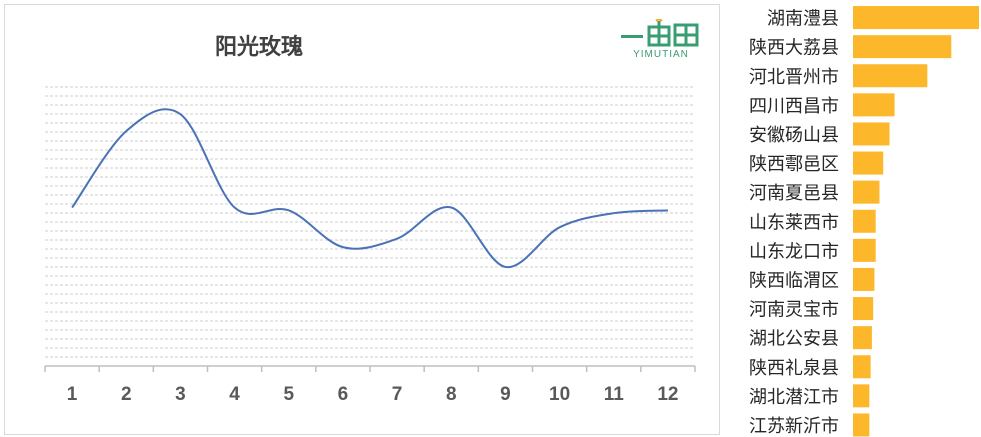  Describe the element at coordinates (803, 19) in the screenshot. I see `category-label: 湖南澧县` at that location.